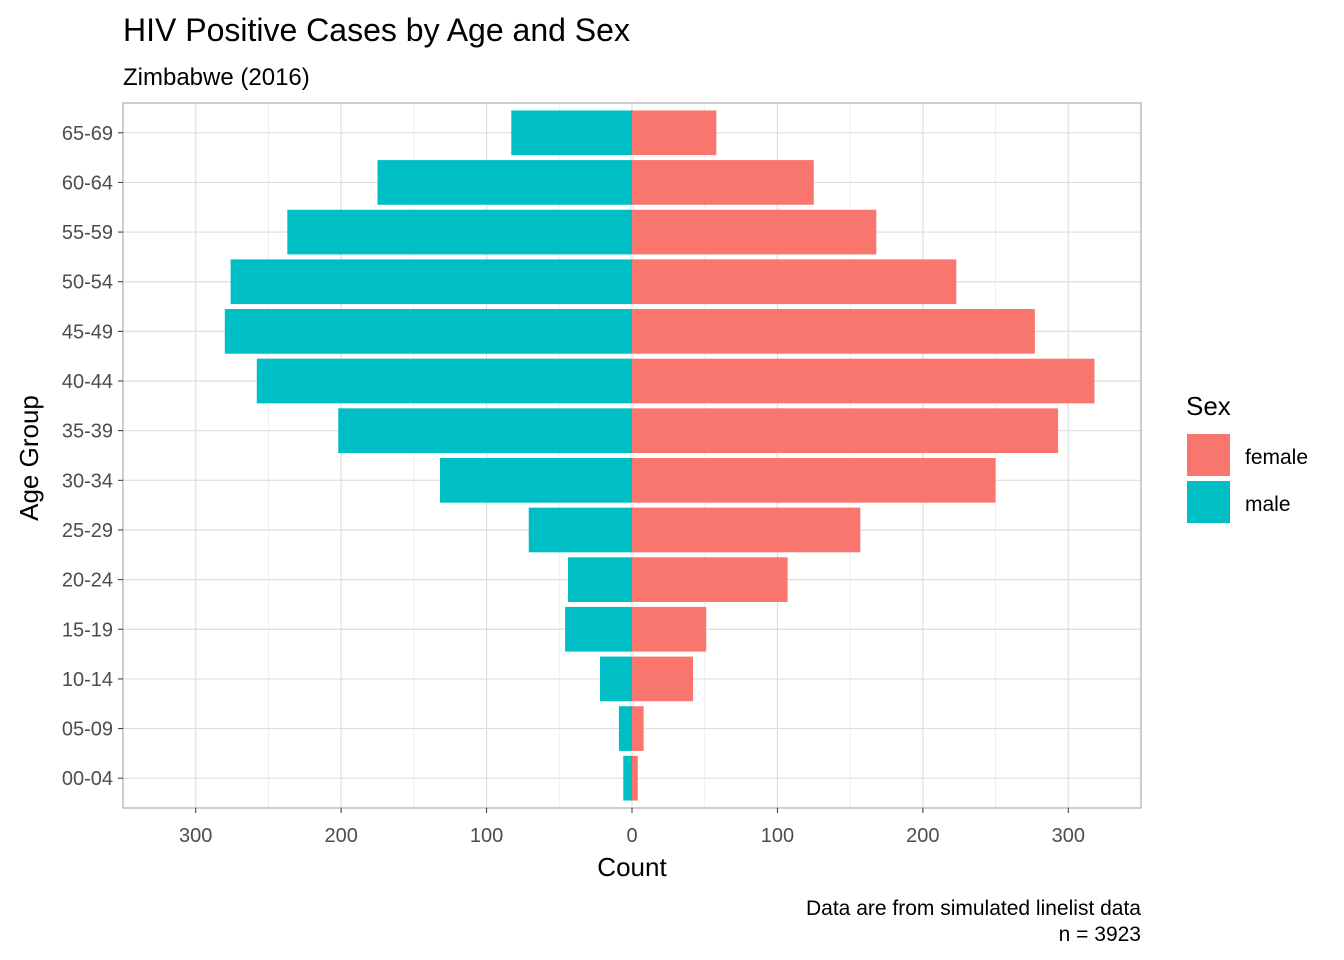 The height and width of the screenshot is (960, 1344). Describe the element at coordinates (1208, 455) in the screenshot. I see `legend-swatch-female` at that location.